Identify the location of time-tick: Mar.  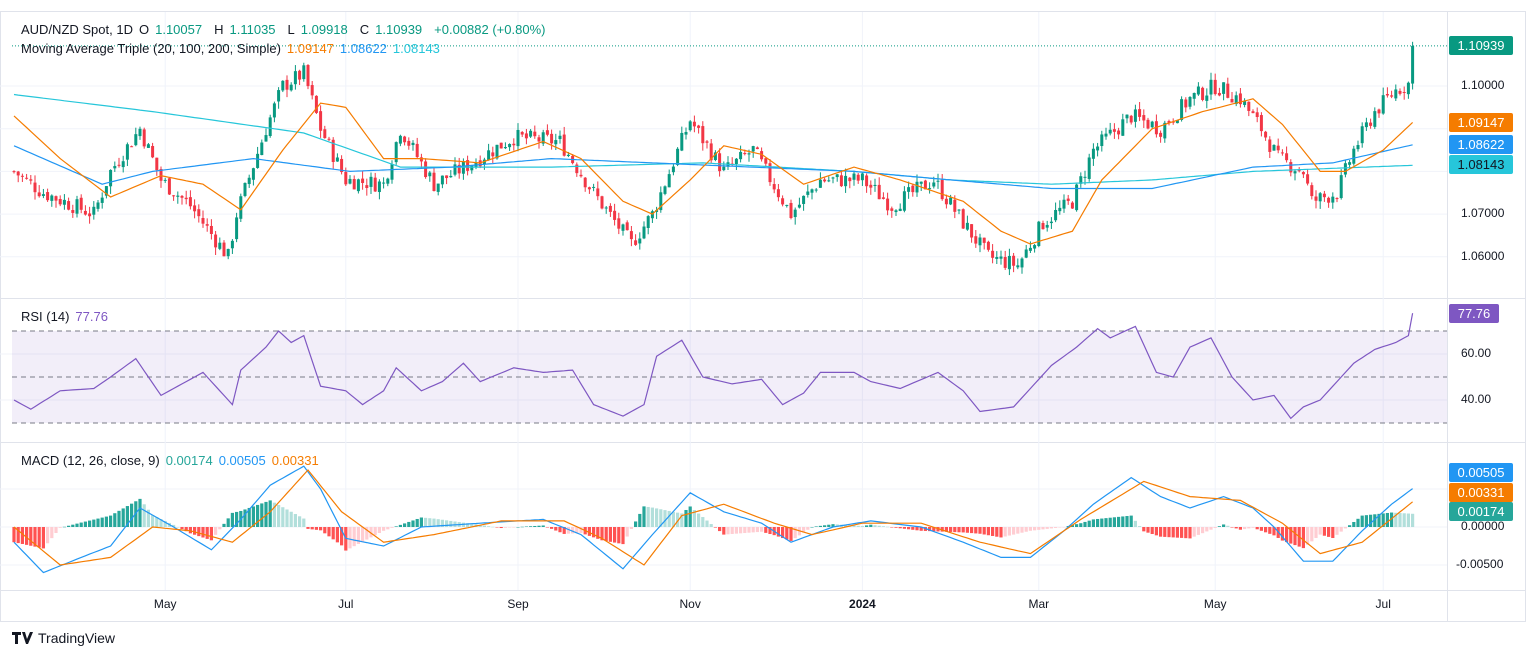
(1039, 604).